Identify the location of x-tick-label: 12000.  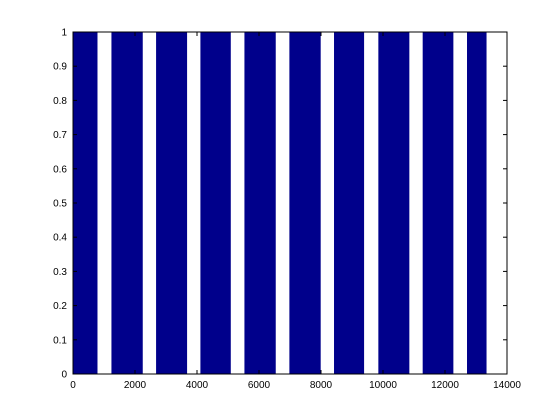
(445, 385).